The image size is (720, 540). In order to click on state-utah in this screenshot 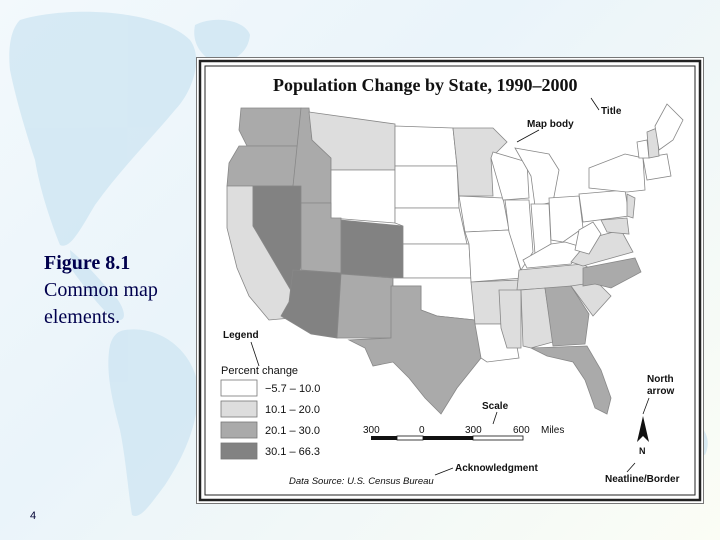, I will do `click(321, 238)`.